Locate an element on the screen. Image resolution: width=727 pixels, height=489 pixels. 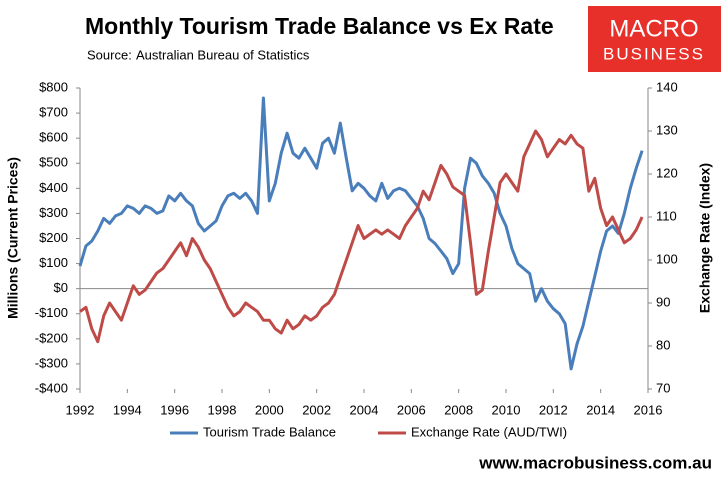
y-tick-label: -$400 is located at coordinates (51, 387).